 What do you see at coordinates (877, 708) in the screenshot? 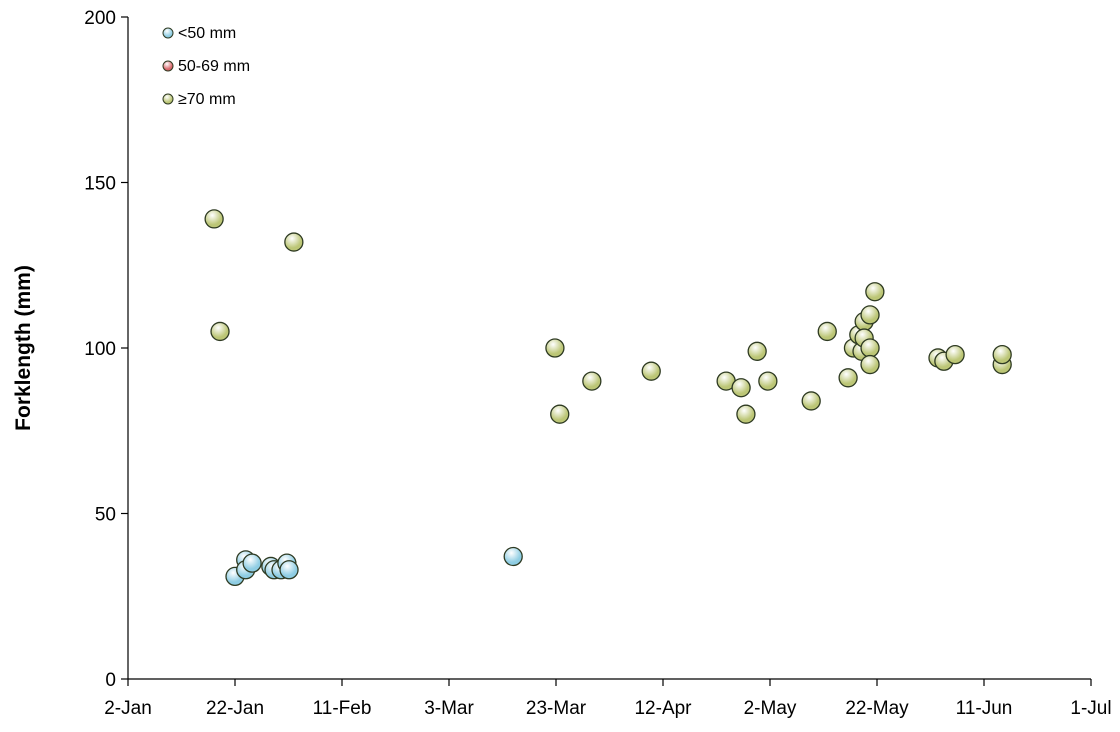
I see `x-tick-label: 22-May` at bounding box center [877, 708].